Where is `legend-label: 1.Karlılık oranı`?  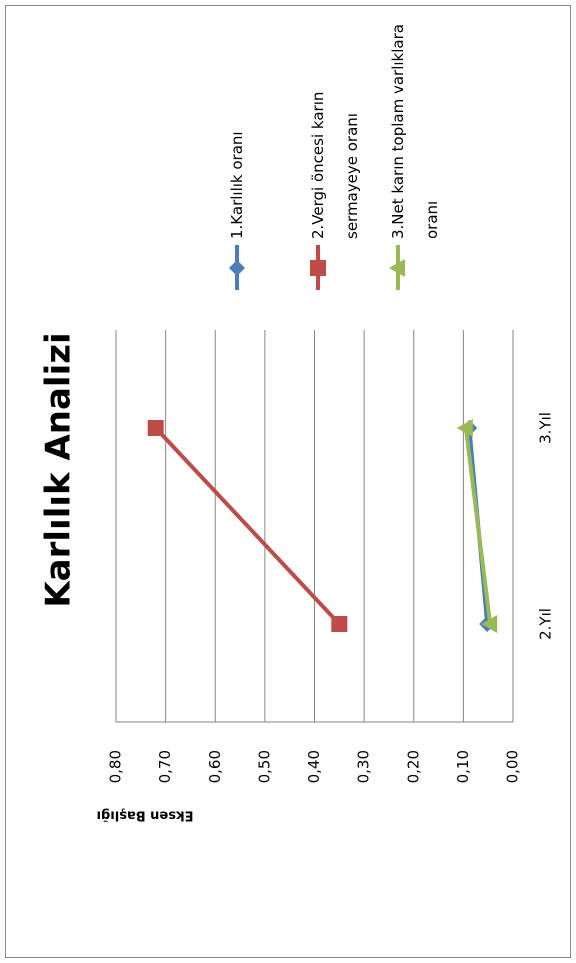
legend-label: 1.Karlılık oranı is located at coordinates (237, 185).